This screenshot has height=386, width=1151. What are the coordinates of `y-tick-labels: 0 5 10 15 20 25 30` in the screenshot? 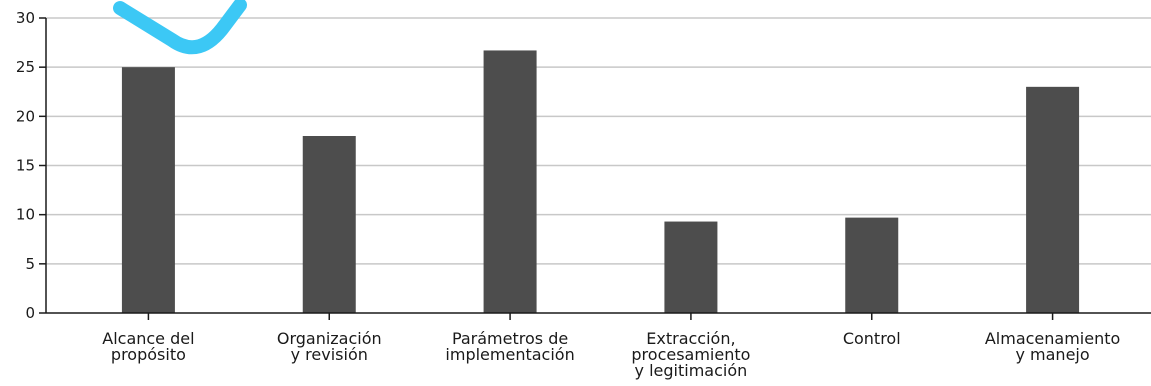 It's located at (31, 165).